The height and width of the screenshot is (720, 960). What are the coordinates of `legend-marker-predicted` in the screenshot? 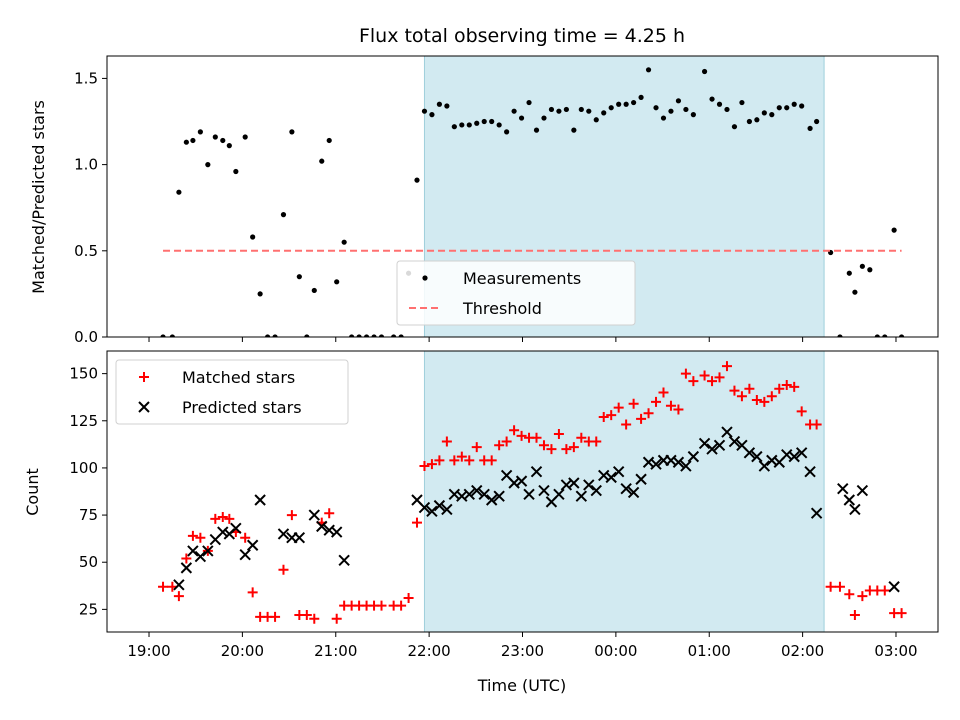 It's located at (144, 407).